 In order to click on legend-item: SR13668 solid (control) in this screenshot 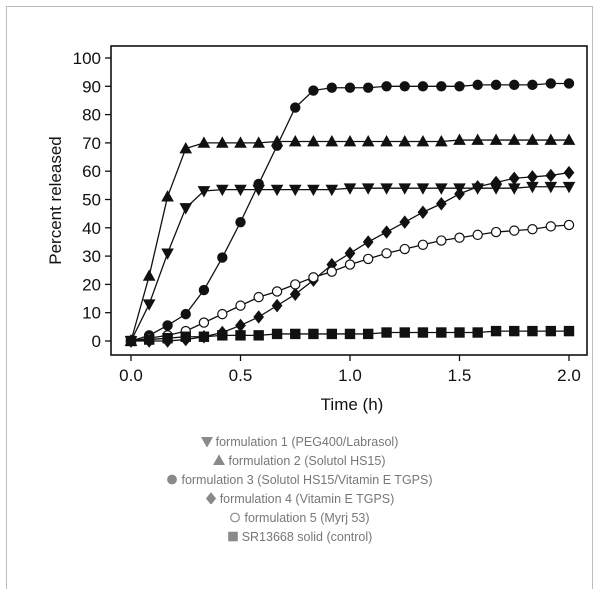, I will do `click(299, 537)`.